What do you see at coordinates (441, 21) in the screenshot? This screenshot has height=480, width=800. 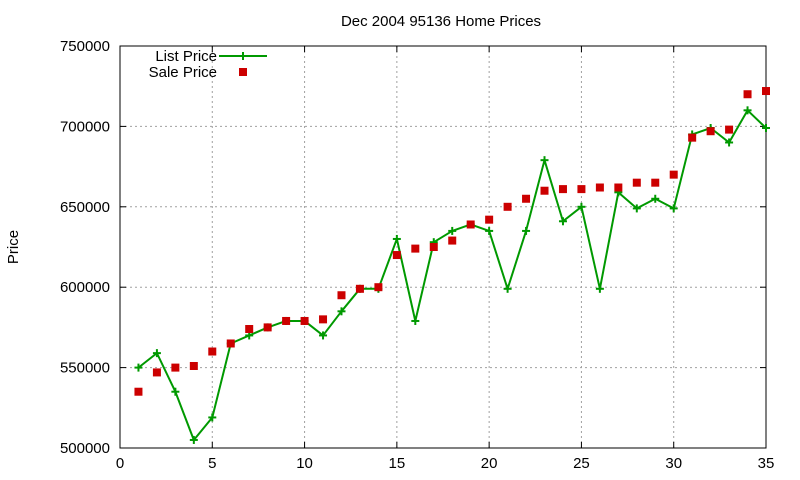 I see `chart-title: Dec 2004 95136 Home Prices` at bounding box center [441, 21].